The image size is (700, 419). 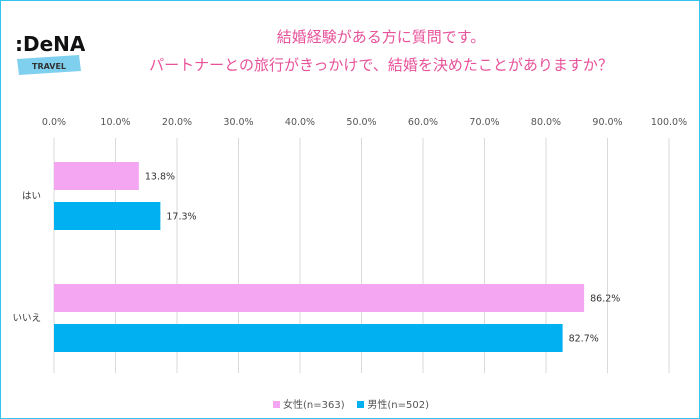 What do you see at coordinates (546, 122) in the screenshot?
I see `x-tick-label: 80.0%` at bounding box center [546, 122].